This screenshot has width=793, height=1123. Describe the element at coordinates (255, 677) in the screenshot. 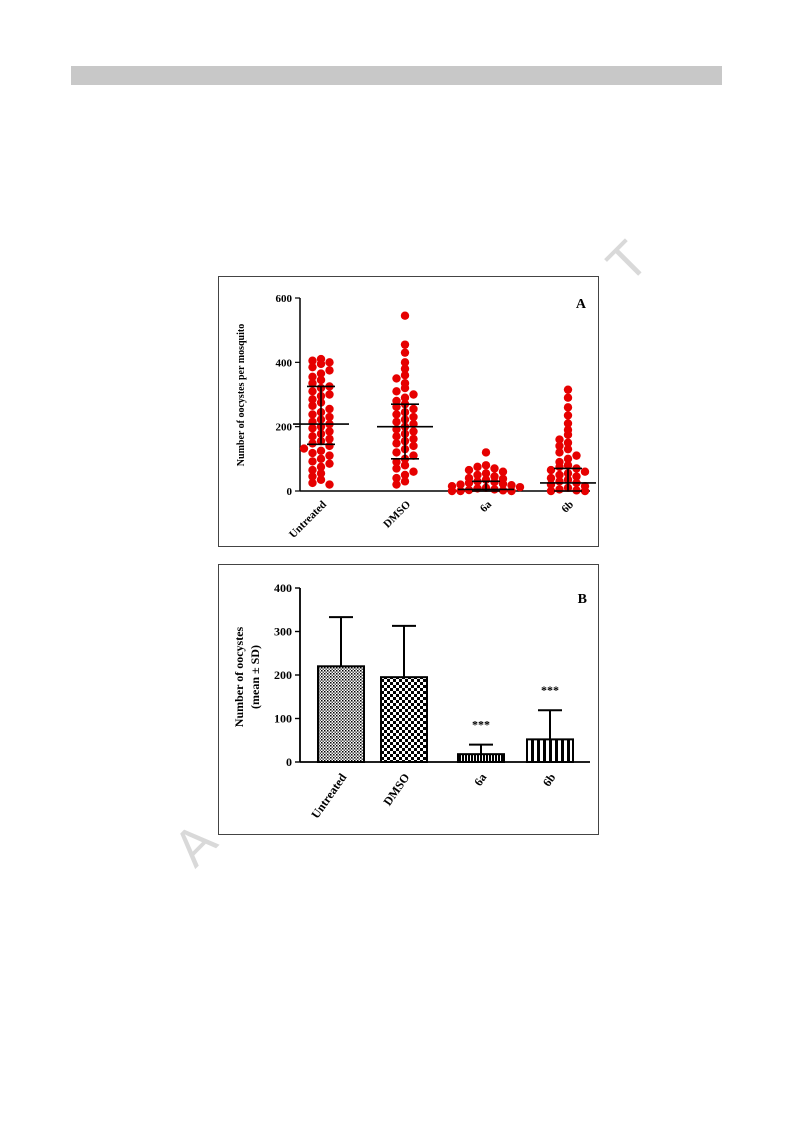

I see `y-axis-label-line2: (mean ± SD)` at that location.